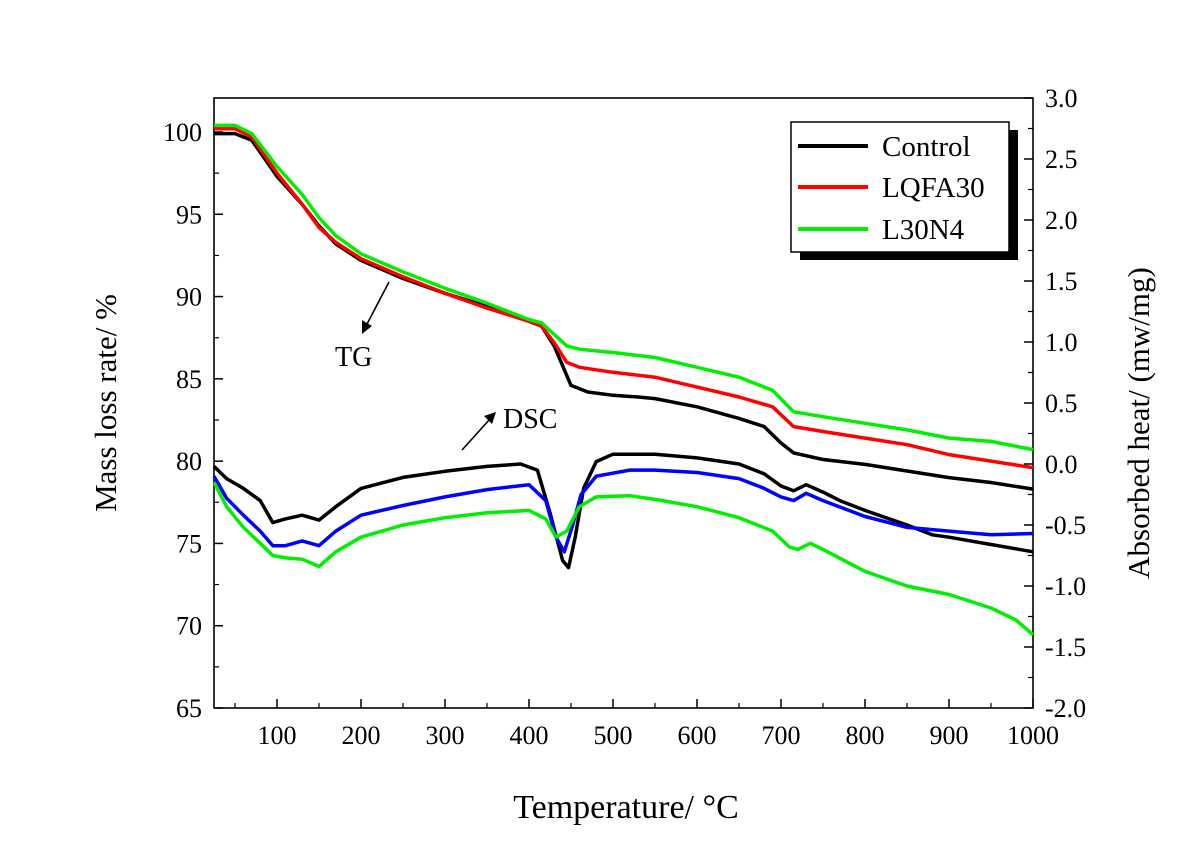 The width and height of the screenshot is (1200, 849). What do you see at coordinates (189, 379) in the screenshot?
I see `y-left-tick-label: 85` at bounding box center [189, 379].